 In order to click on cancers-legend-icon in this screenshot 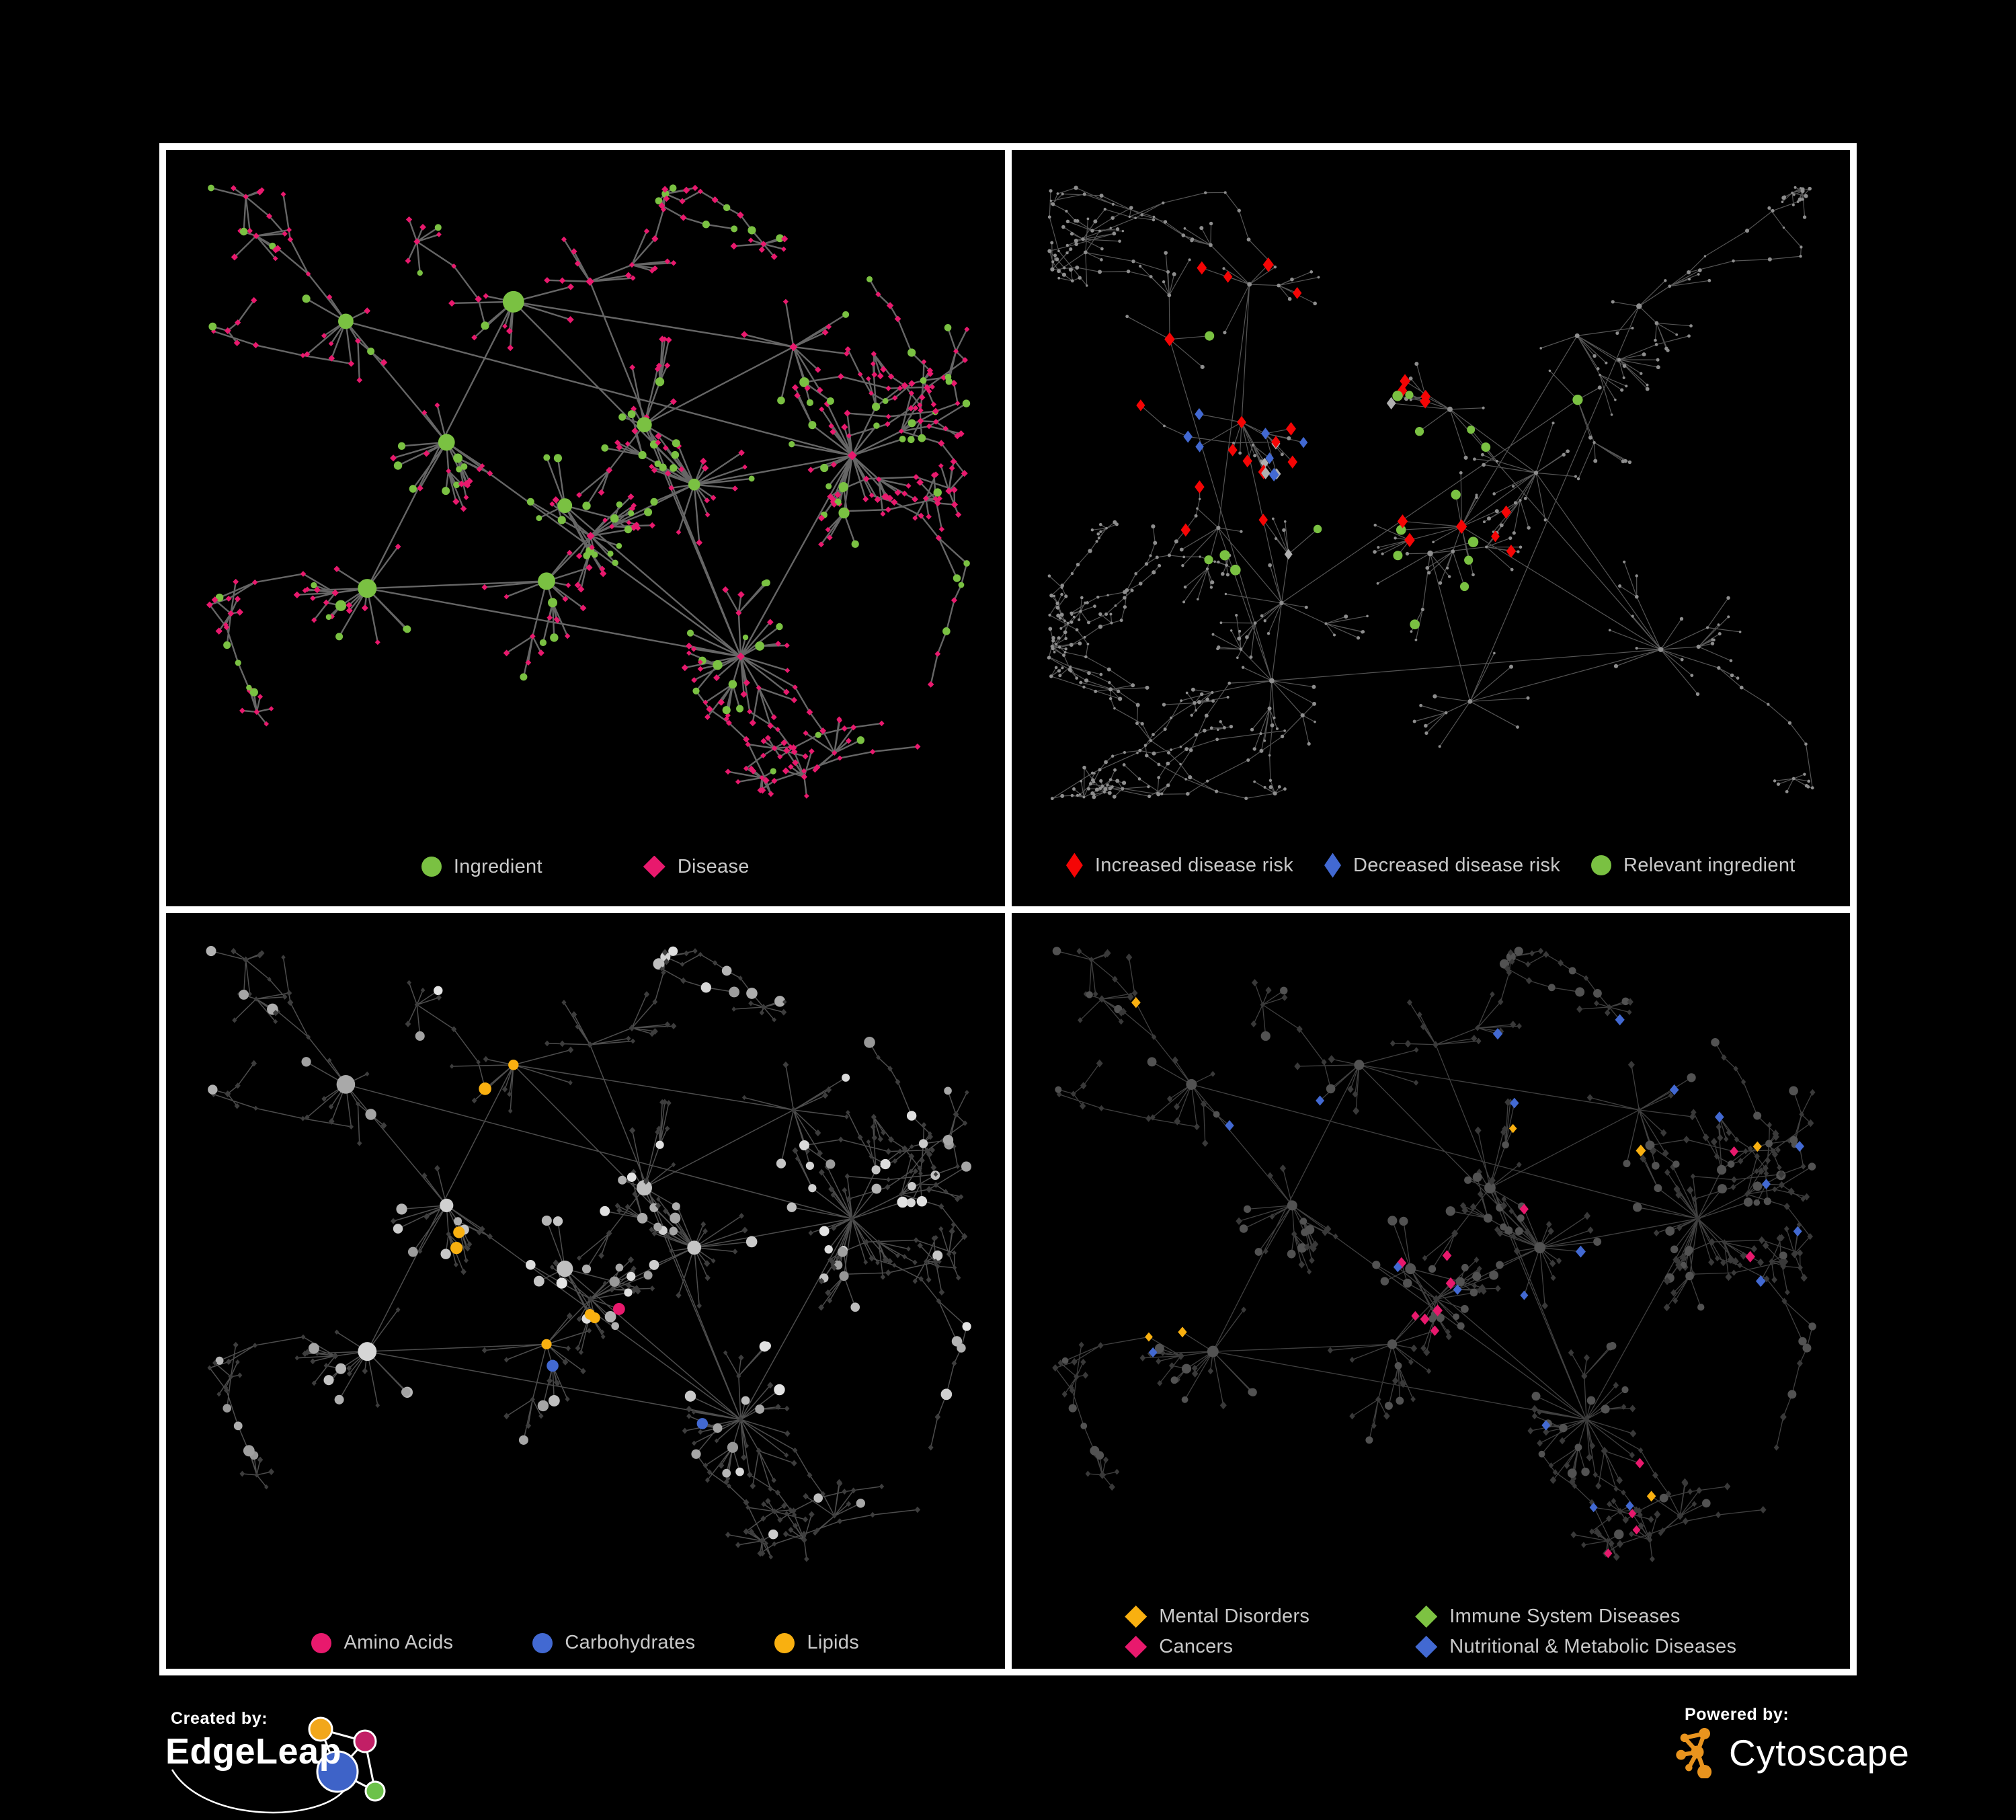, I will do `click(1136, 1647)`.